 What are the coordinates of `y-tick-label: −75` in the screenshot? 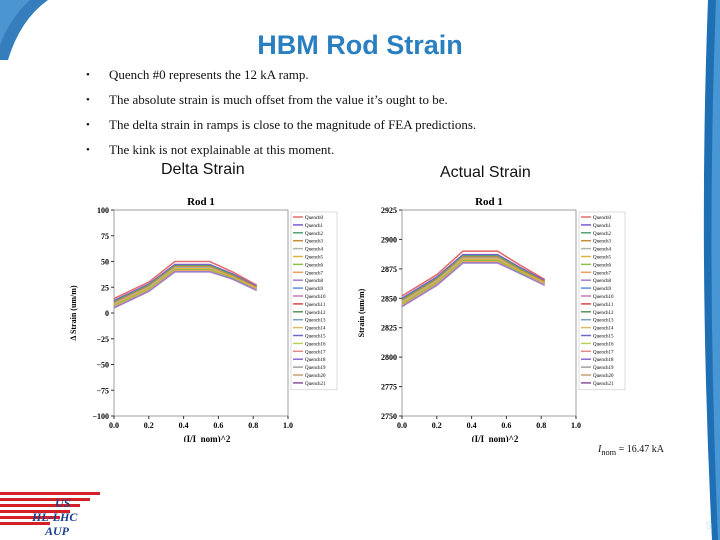 It's located at (102, 390).